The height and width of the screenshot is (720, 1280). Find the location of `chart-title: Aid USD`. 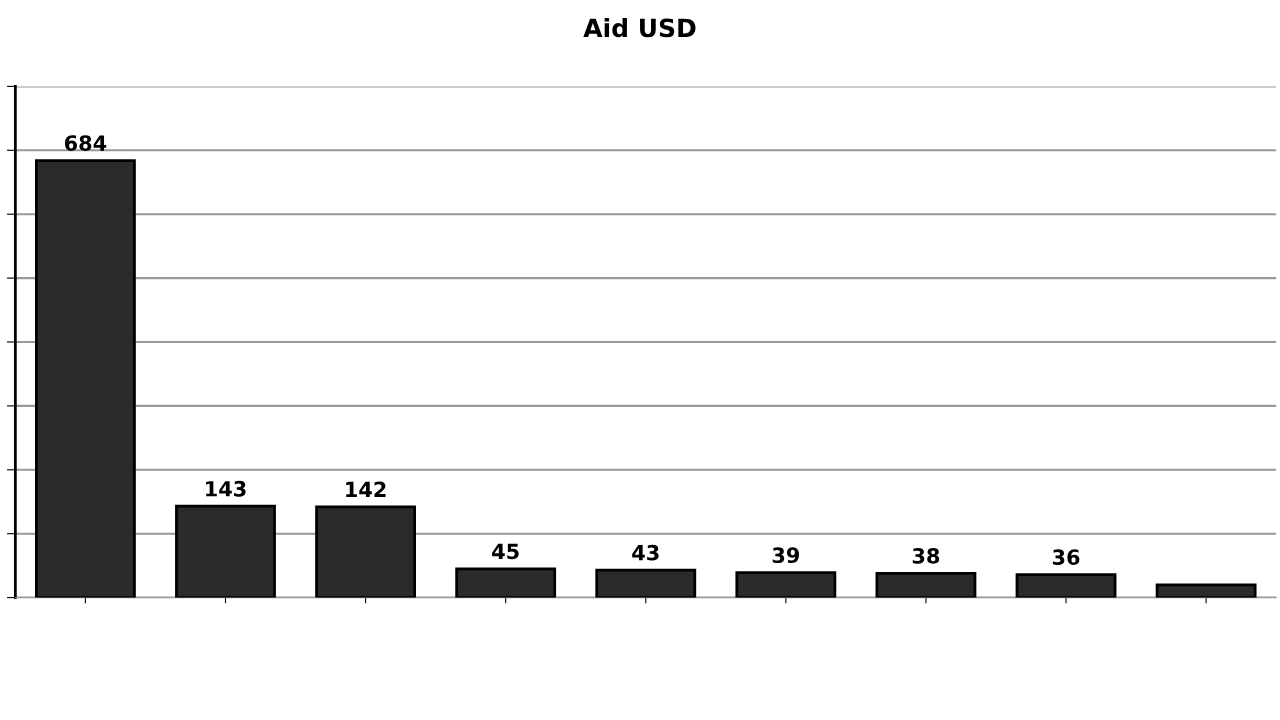

chart-title: Aid USD is located at coordinates (639, 28).